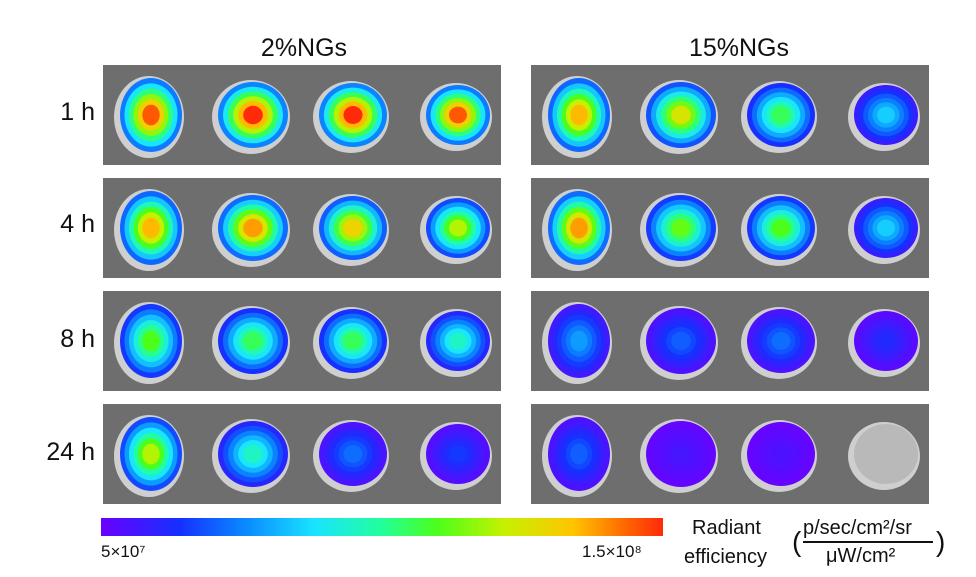  What do you see at coordinates (77, 224) in the screenshot?
I see `row-label-4h: 4 h` at bounding box center [77, 224].